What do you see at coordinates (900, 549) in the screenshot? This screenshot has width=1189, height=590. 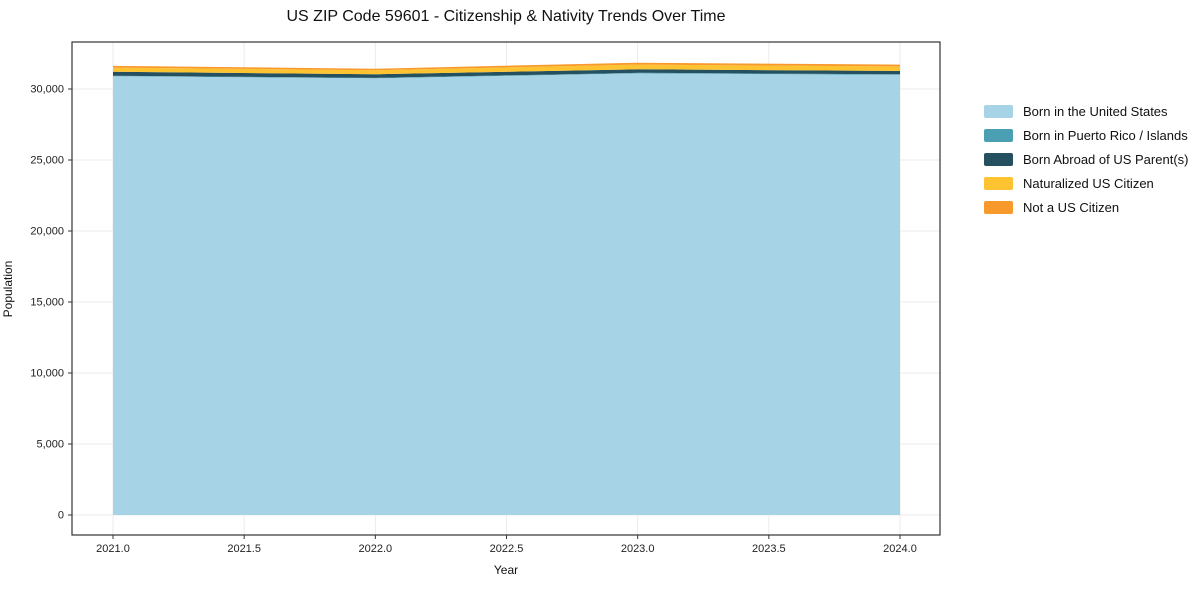 I see `x-tick-label: 2024.0` at bounding box center [900, 549].